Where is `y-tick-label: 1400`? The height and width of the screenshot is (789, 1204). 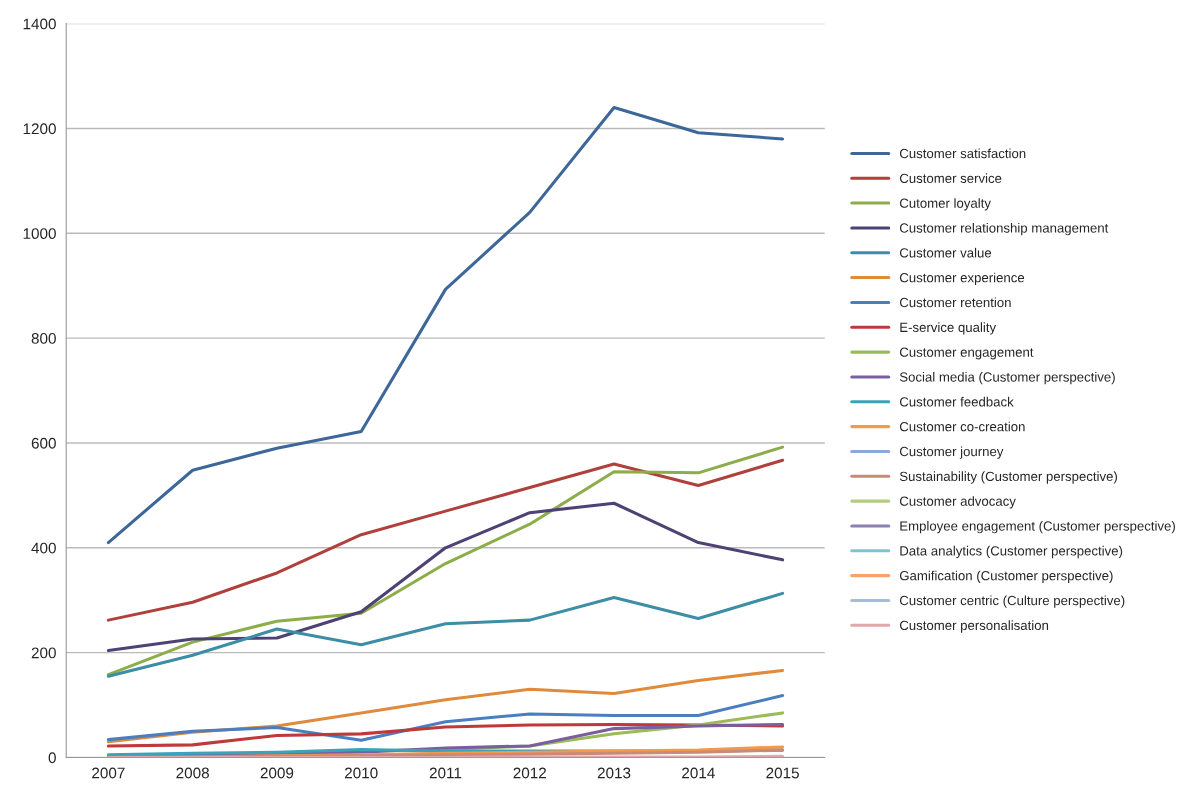
y-tick-label: 1400 is located at coordinates (39, 24).